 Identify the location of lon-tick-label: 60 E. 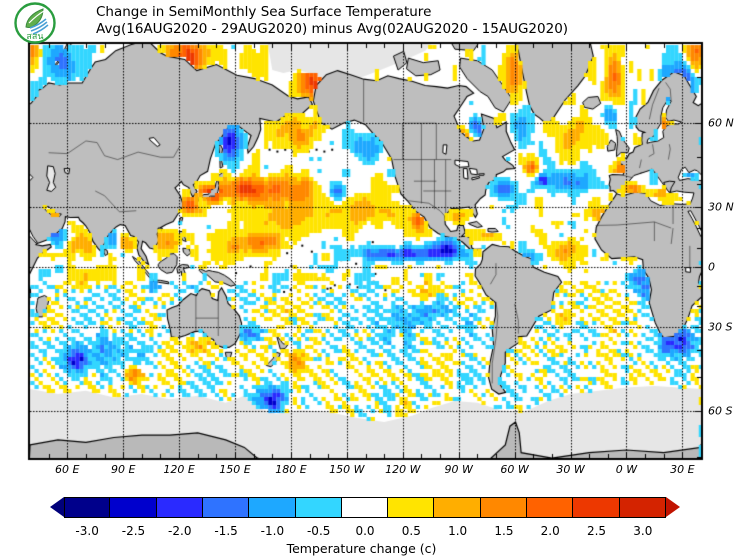
(67, 469).